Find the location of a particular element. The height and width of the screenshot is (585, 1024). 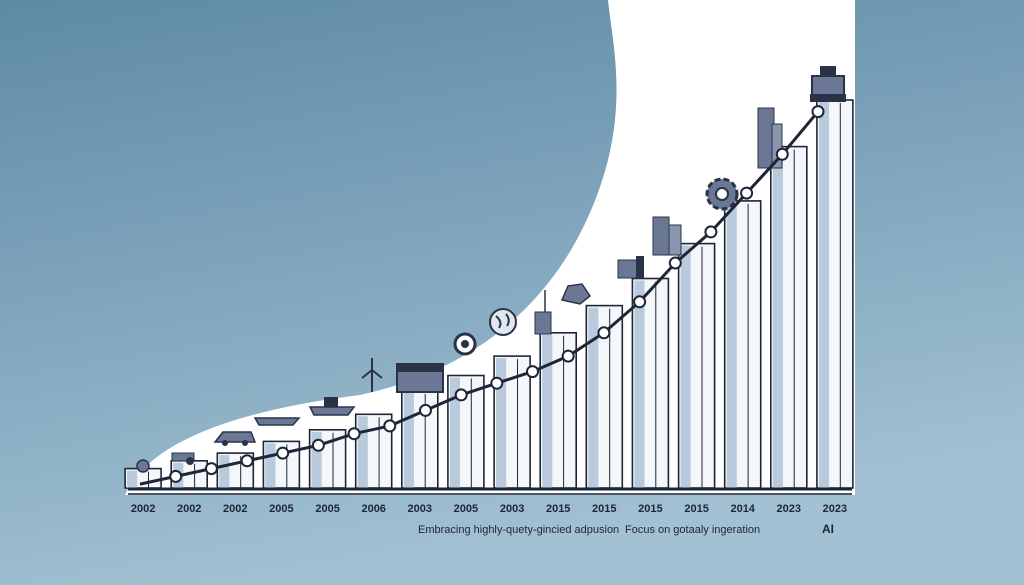

server-icon is located at coordinates (420, 378).